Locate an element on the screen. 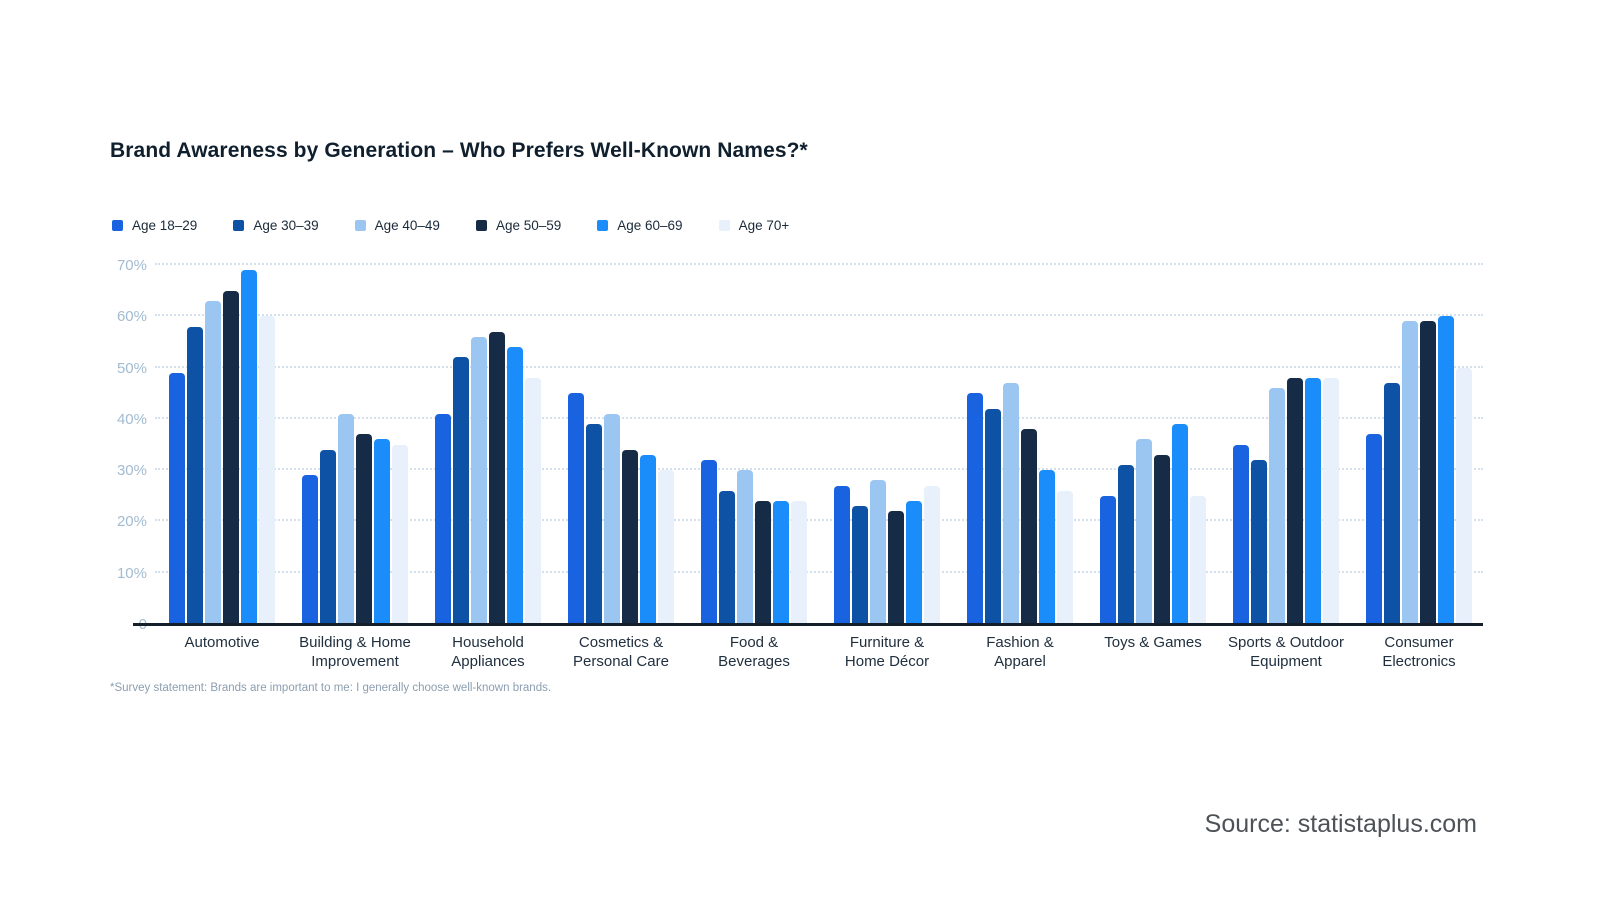  legend-label: Age 30–39 is located at coordinates (286, 225).